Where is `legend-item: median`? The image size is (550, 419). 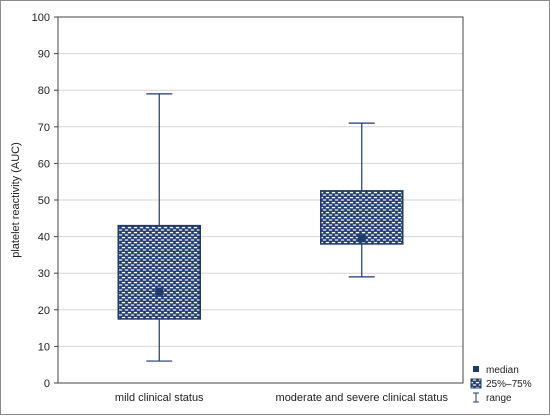 legend-item: median is located at coordinates (496, 370).